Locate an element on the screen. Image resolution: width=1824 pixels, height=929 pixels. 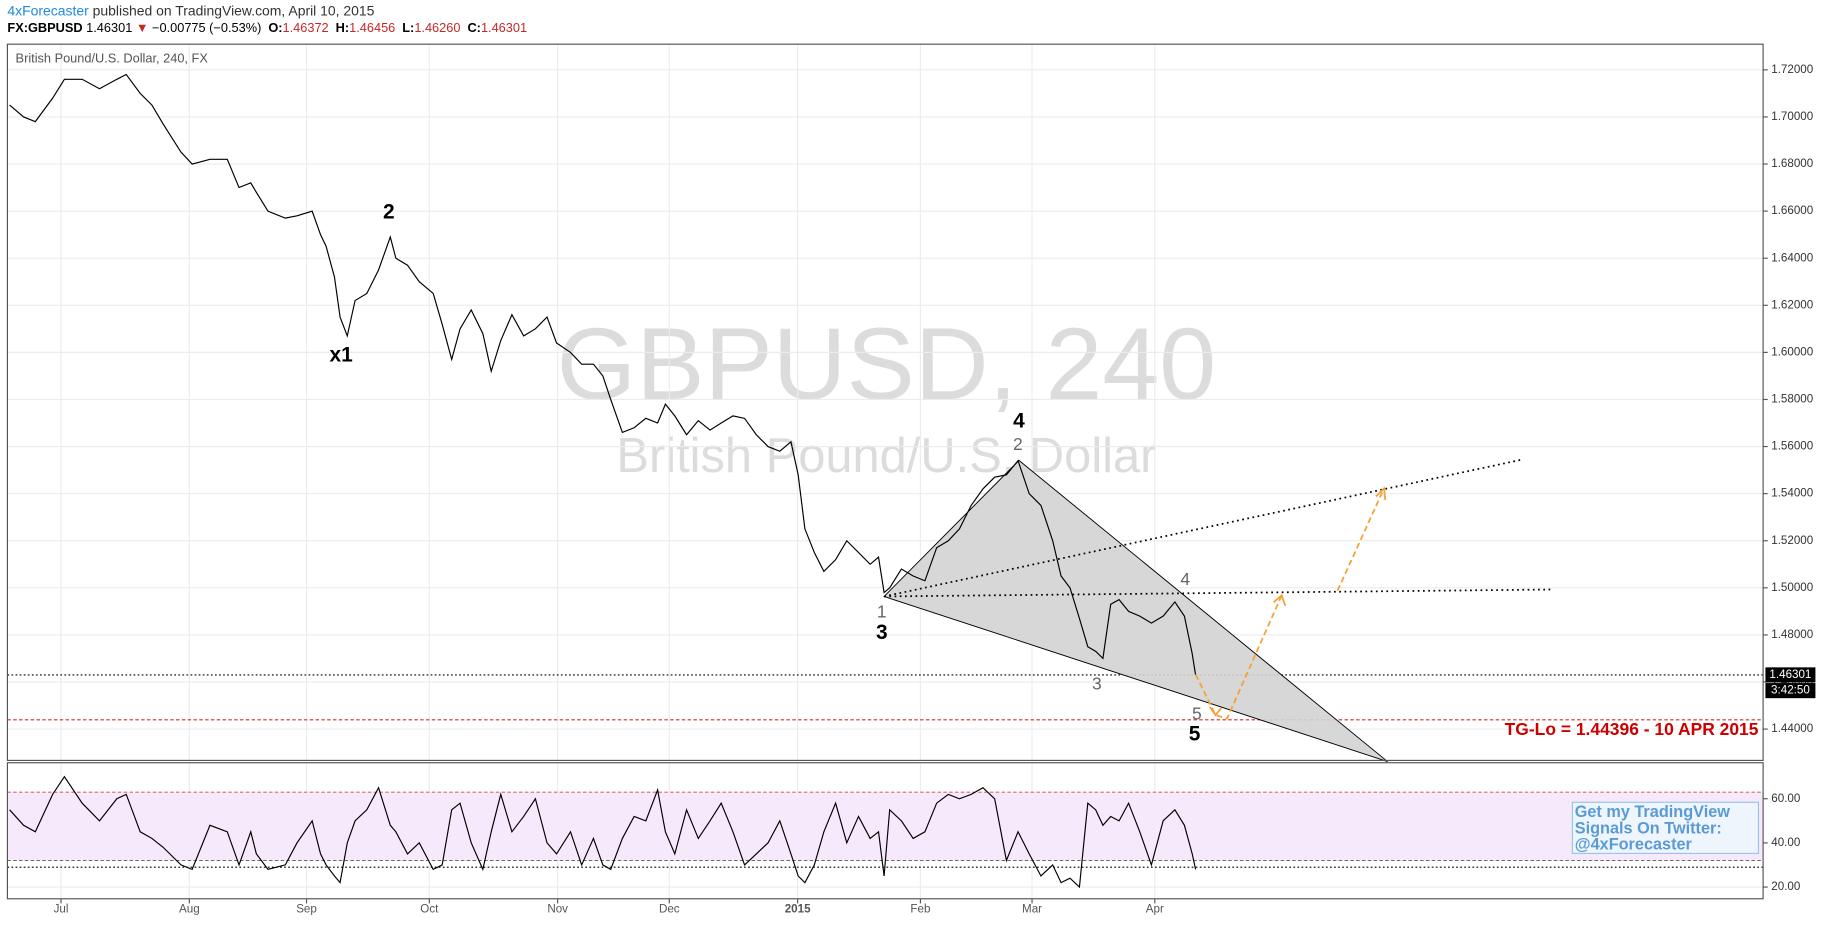
x-tick-label: Mar is located at coordinates (1032, 908).